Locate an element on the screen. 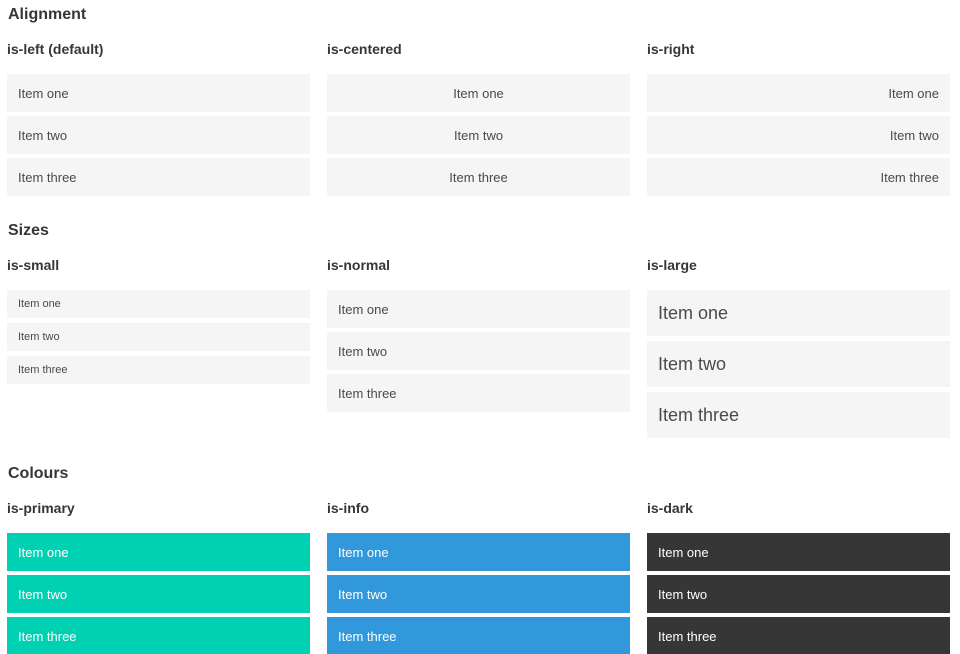  column-is-small: is-small Item one Item two Item three is located at coordinates (158, 323).